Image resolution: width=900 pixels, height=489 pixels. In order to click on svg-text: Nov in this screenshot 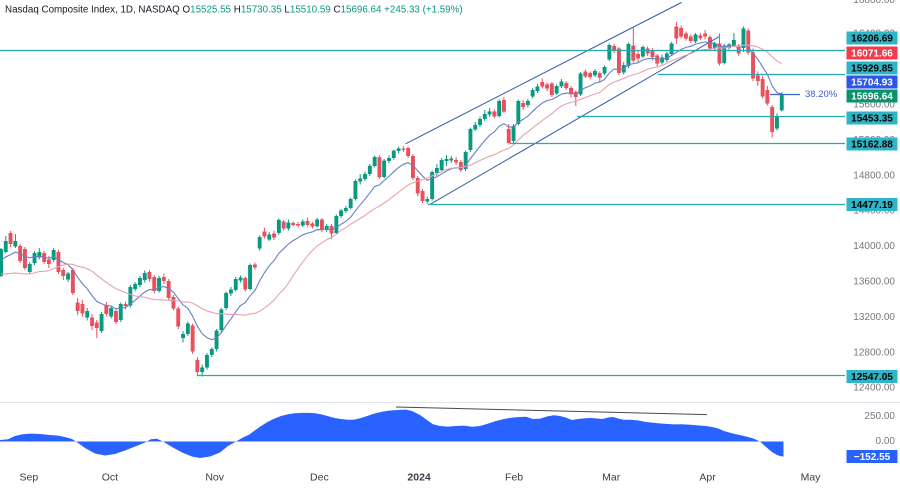, I will do `click(214, 478)`.